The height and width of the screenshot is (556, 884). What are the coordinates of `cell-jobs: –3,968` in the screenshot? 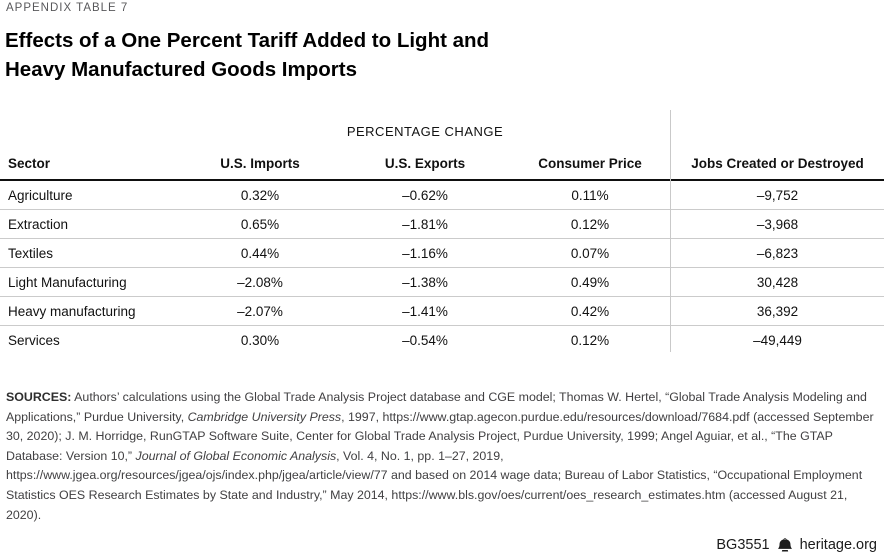 It's located at (777, 224).